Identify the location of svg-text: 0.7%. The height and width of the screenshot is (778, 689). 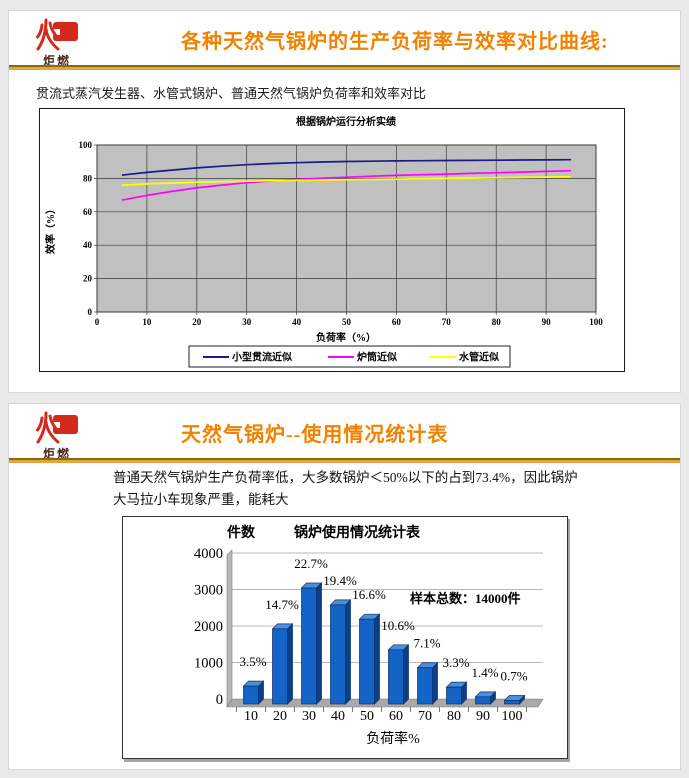
(513, 675).